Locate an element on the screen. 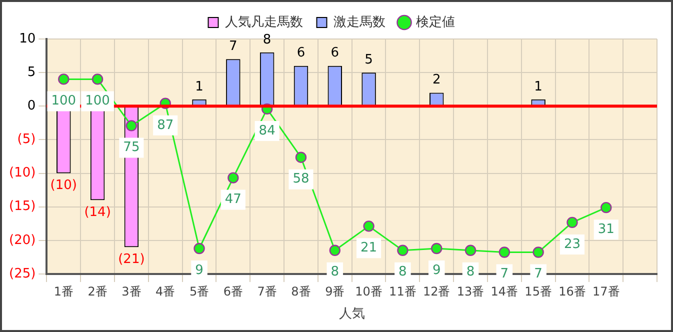 This screenshot has height=332, width=673. x-tick-label: 15番 is located at coordinates (538, 291).